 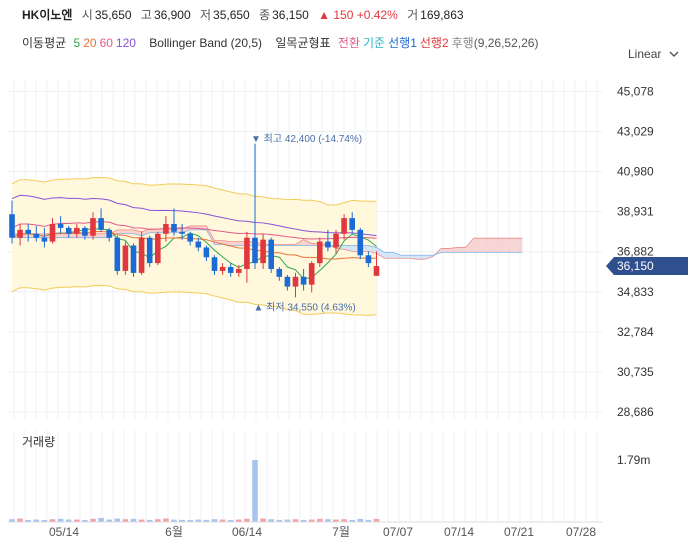 What do you see at coordinates (125, 43) in the screenshot?
I see `ma120-legend: 120` at bounding box center [125, 43].